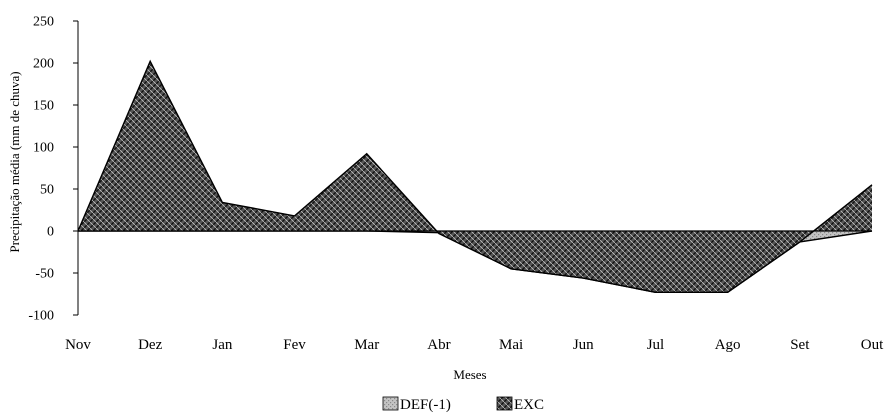 Image resolution: width=885 pixels, height=419 pixels. I want to click on y-tick-label-3: 100, so click(43, 148).